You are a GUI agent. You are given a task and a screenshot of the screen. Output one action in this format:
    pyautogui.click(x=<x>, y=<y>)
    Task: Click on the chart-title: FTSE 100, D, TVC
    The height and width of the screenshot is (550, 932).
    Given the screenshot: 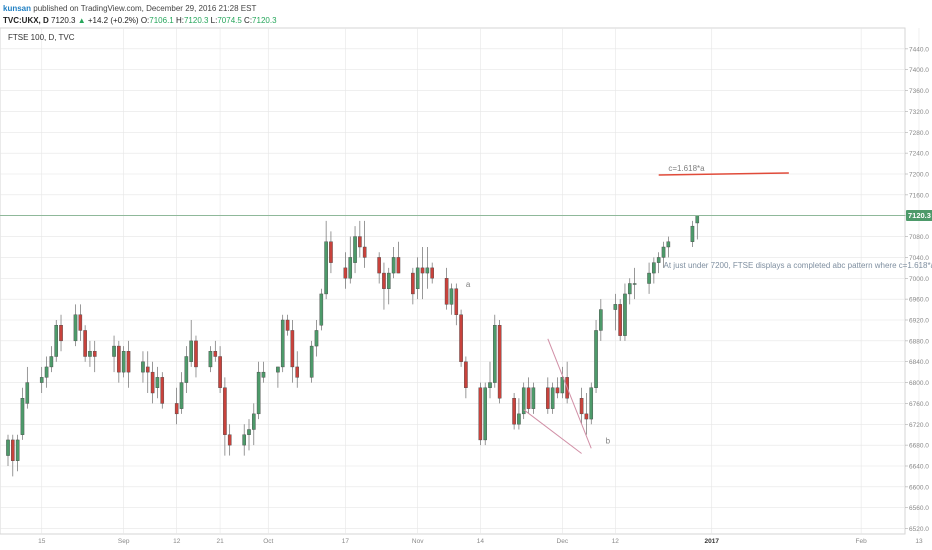 What is the action you would take?
    pyautogui.click(x=41, y=37)
    